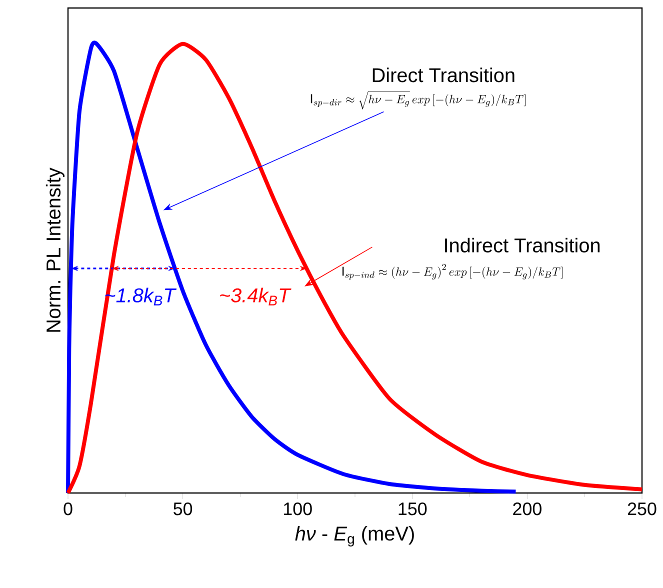 This screenshot has height=588, width=663. I want to click on x-axis-title: hν - E$_{g}$ (meV), so click(354, 536).